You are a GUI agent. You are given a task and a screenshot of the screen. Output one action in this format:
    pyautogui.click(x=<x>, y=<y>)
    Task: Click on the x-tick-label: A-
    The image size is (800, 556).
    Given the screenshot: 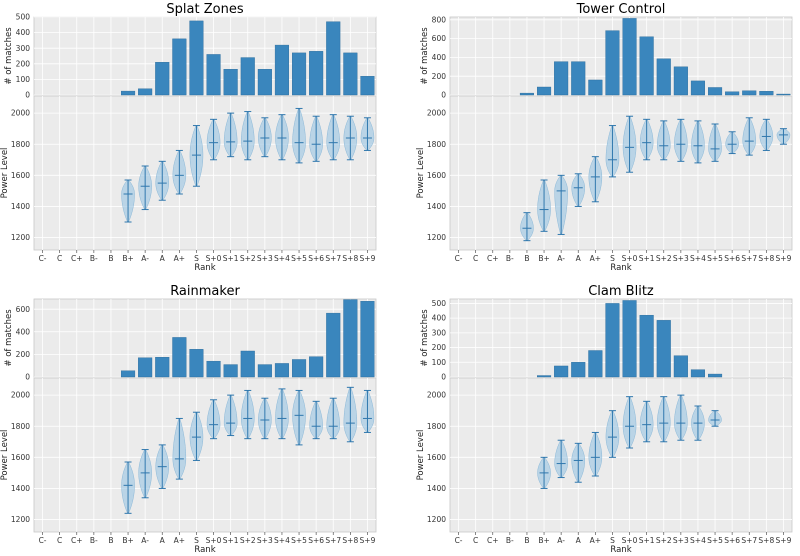 What is the action you would take?
    pyautogui.click(x=561, y=258)
    